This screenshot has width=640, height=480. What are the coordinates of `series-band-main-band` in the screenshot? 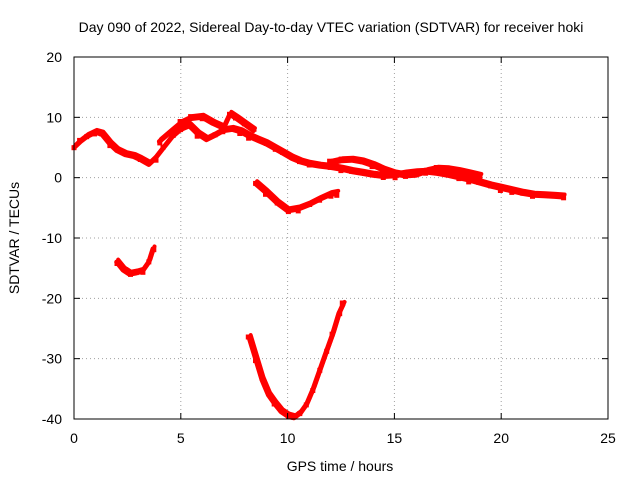 It's located at (320, 159).